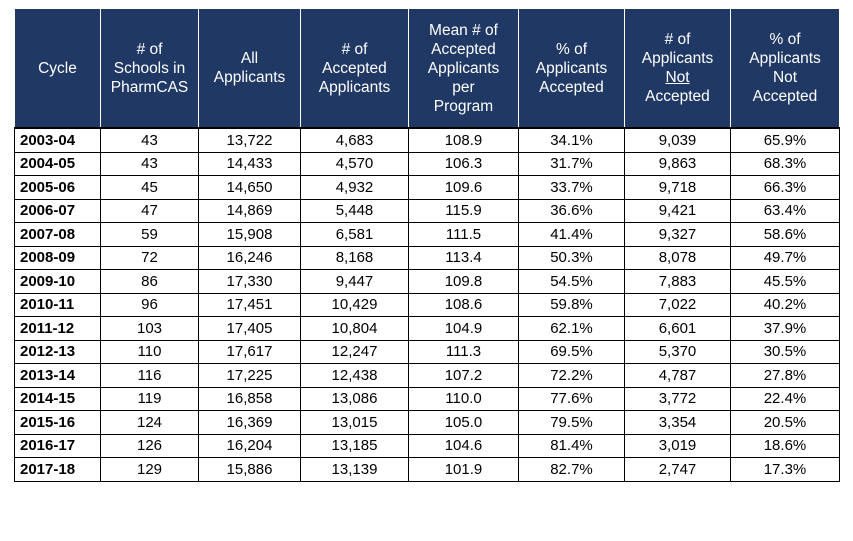 Image resolution: width=853 pixels, height=541 pixels. Describe the element at coordinates (677, 469) in the screenshot. I see `cell-not-accepted: 2,747` at that location.